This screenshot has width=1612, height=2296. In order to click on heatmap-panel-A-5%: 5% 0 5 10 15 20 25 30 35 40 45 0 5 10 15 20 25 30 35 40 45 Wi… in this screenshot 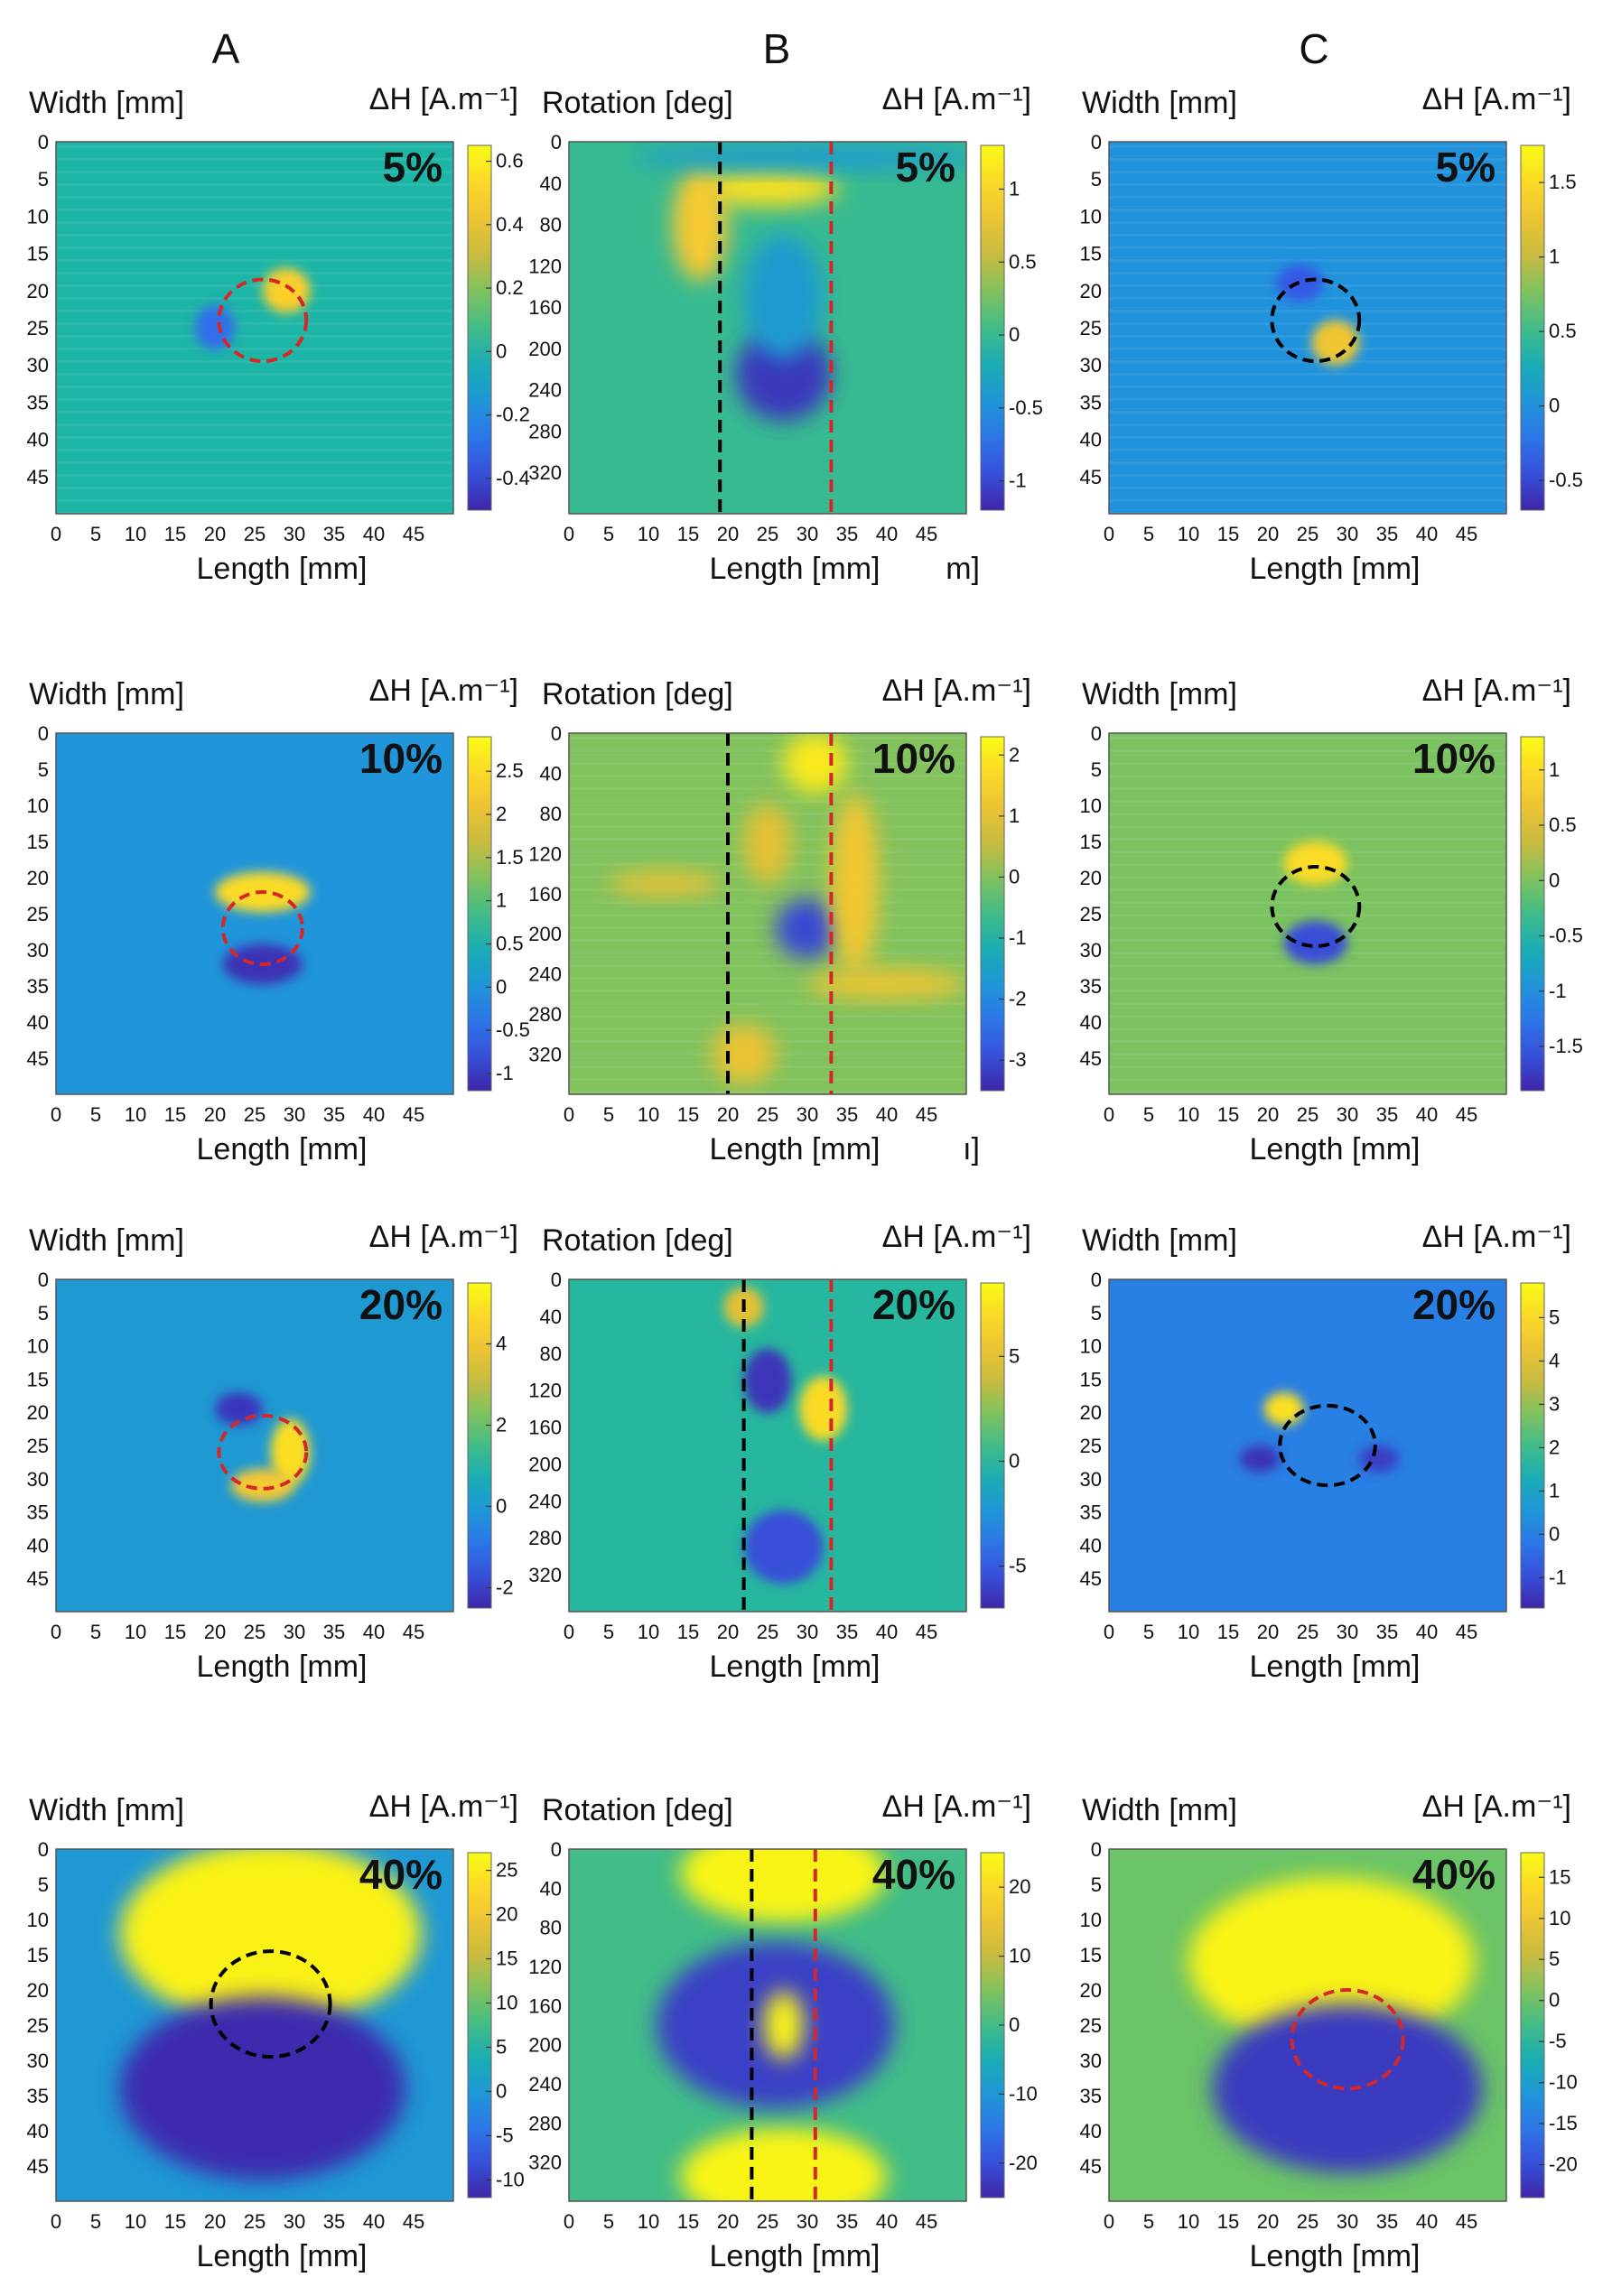, I will do `click(278, 334)`.